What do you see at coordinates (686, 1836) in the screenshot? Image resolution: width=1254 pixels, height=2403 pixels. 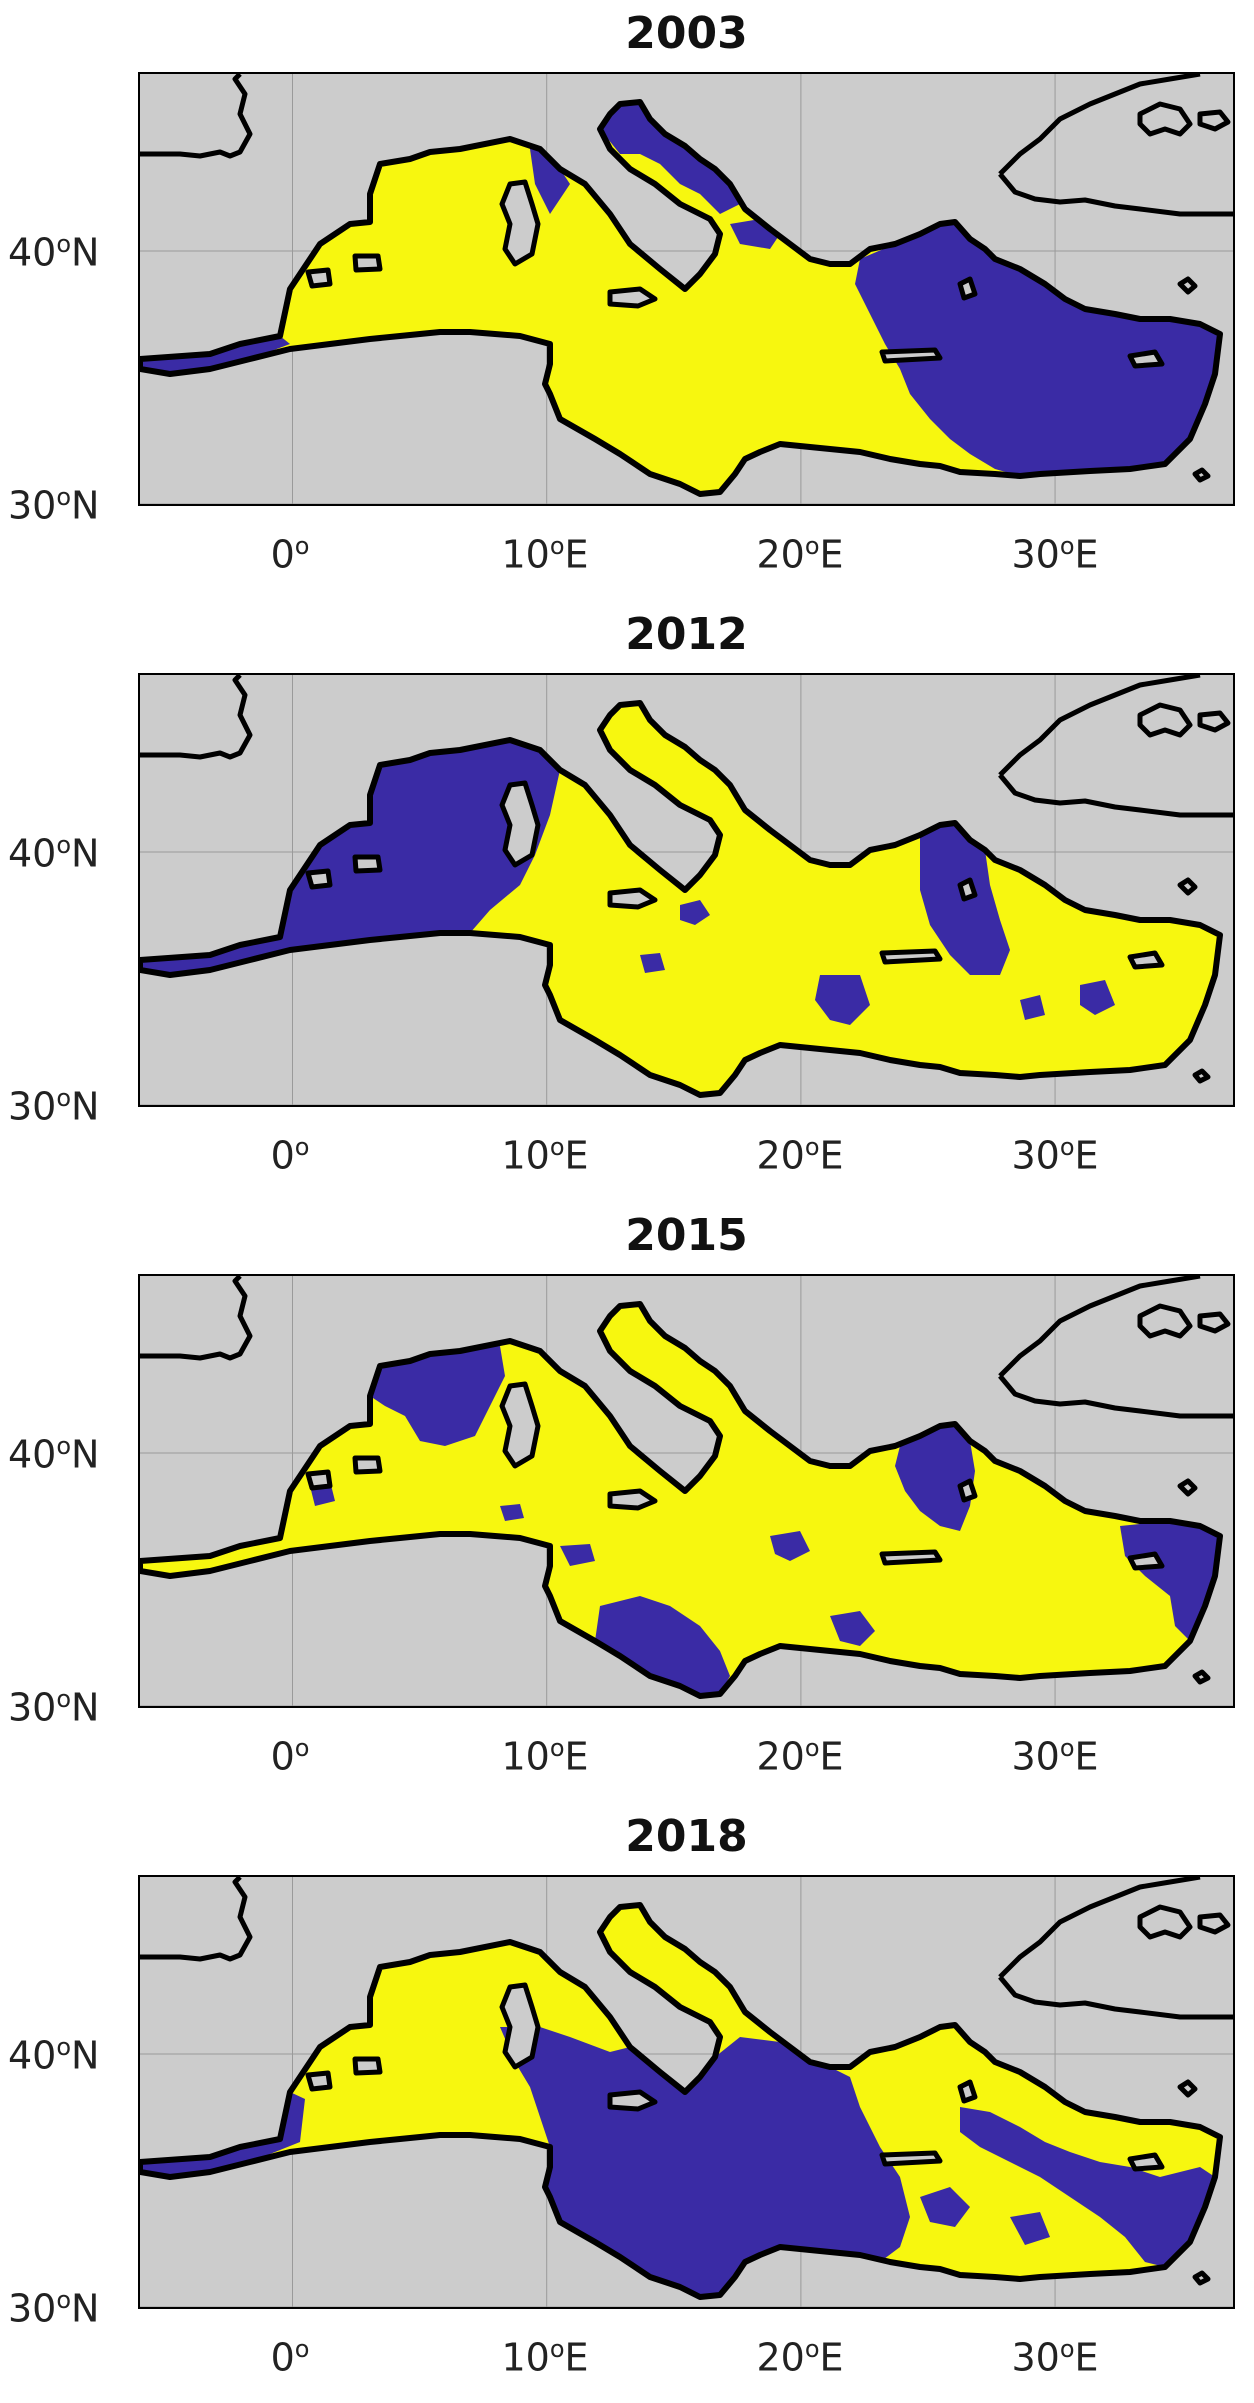 I see `panel-title: 2018` at bounding box center [686, 1836].